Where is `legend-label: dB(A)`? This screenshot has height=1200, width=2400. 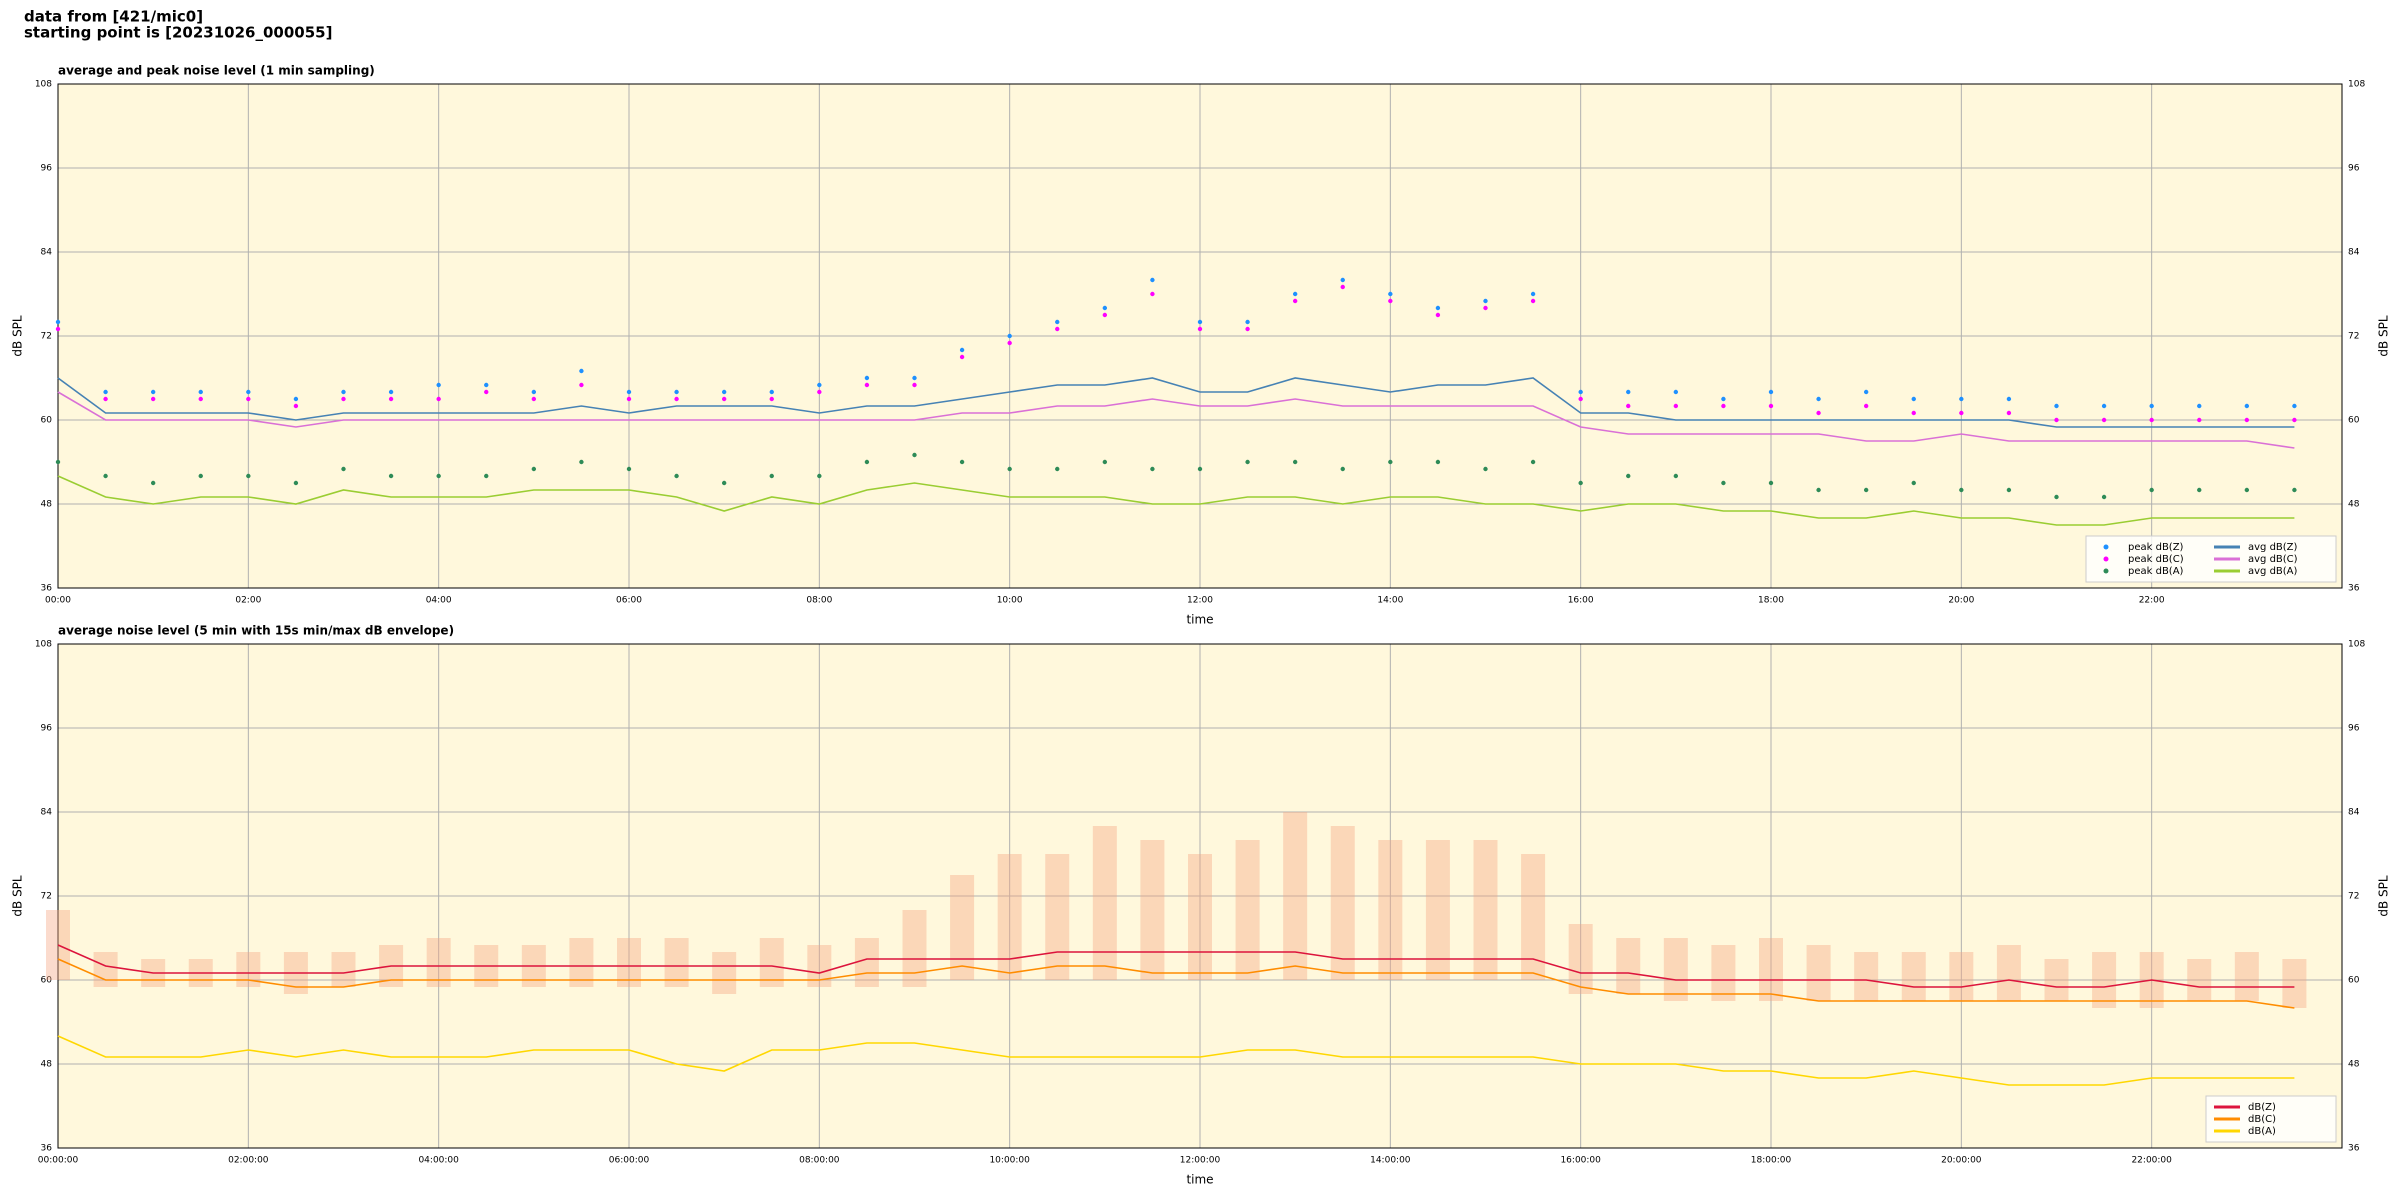
legend-label: dB(A) is located at coordinates (2262, 1131).